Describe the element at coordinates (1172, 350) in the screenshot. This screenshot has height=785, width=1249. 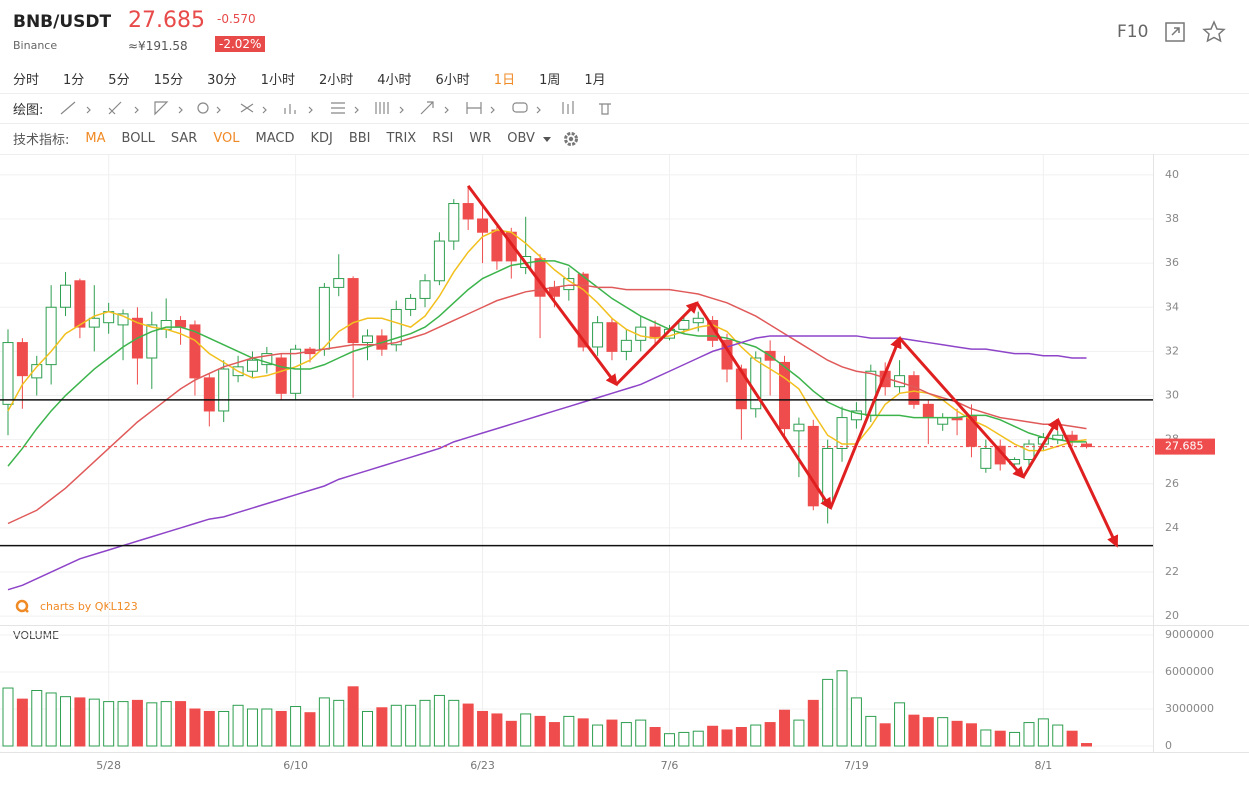
I see `y-tick-label: 32` at that location.